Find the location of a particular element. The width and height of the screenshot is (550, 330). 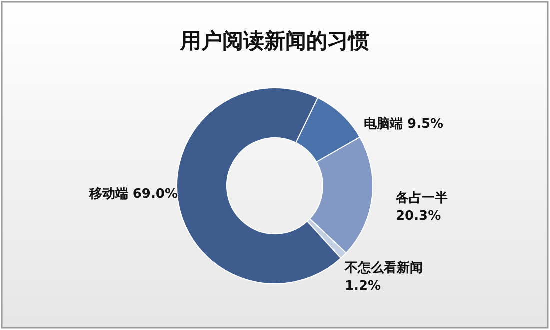

slice-label: 移动端 69.0% is located at coordinates (133, 194).